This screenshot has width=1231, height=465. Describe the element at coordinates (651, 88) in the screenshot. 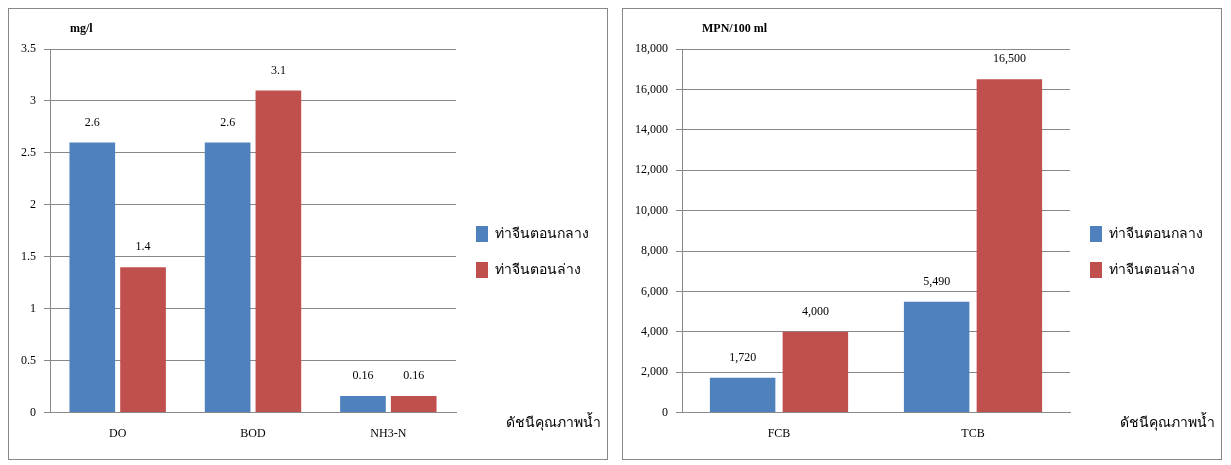

I see `y-tick-label: 16,000` at that location.